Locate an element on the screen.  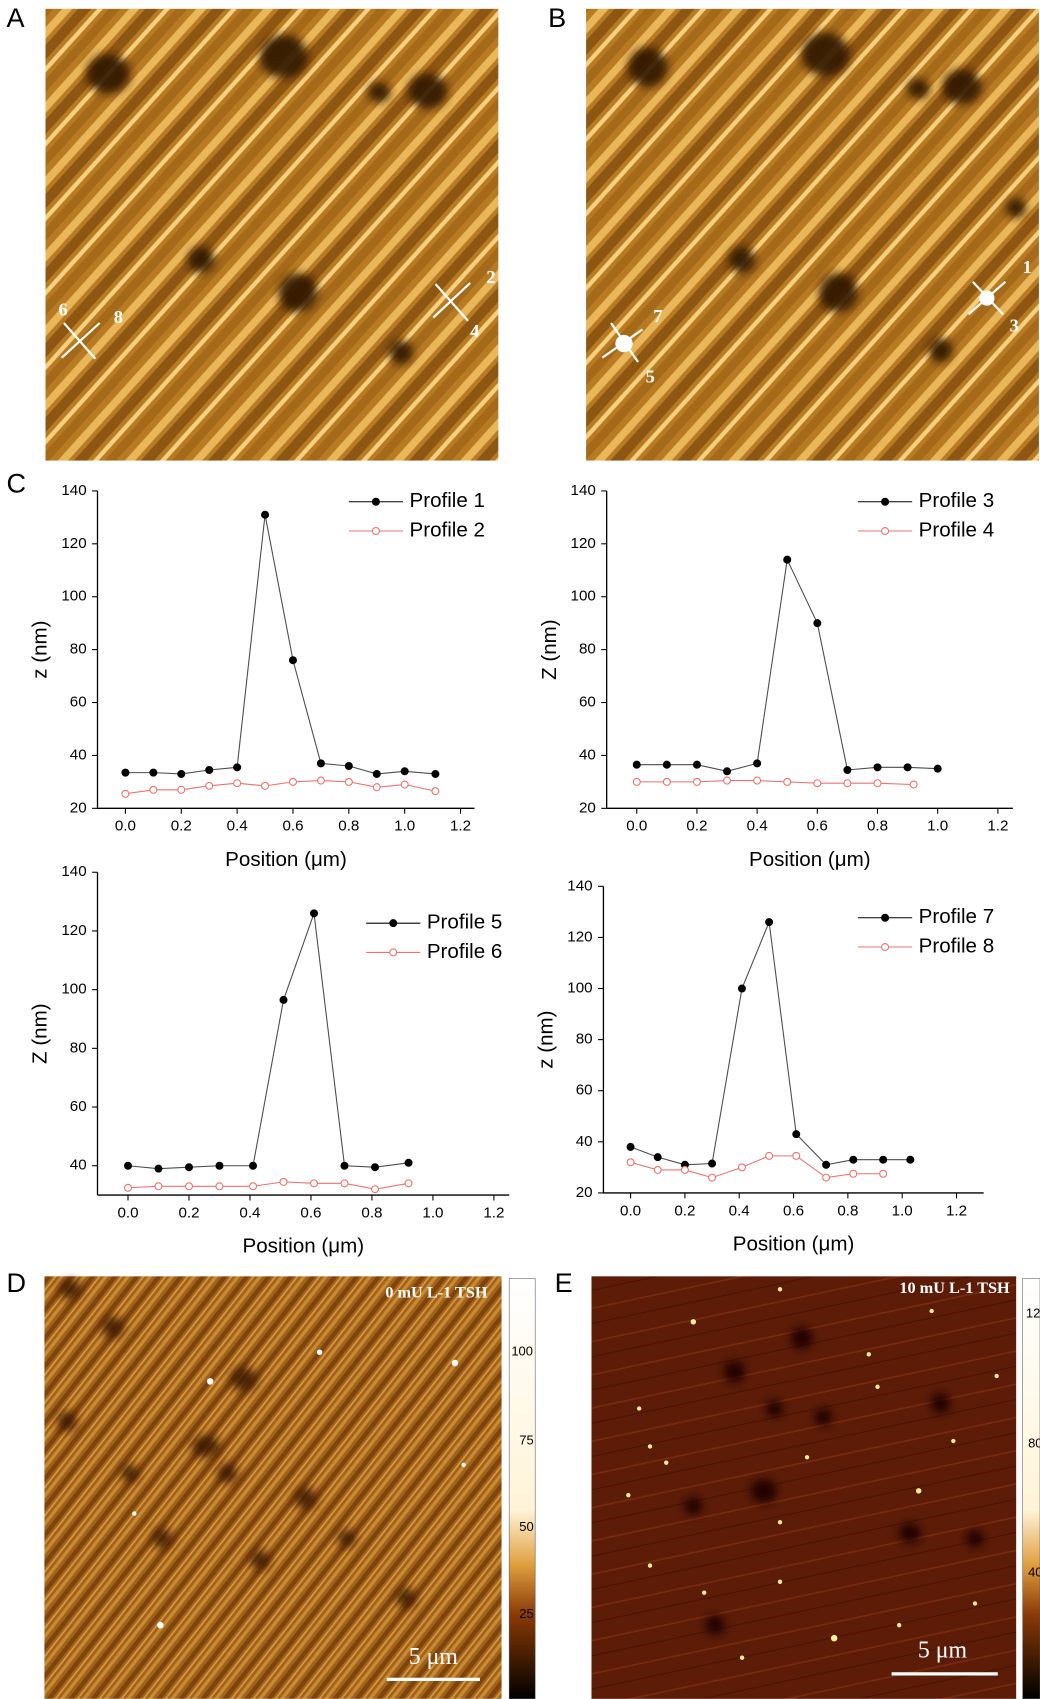
legend-label: Profile 8 is located at coordinates (957, 945).